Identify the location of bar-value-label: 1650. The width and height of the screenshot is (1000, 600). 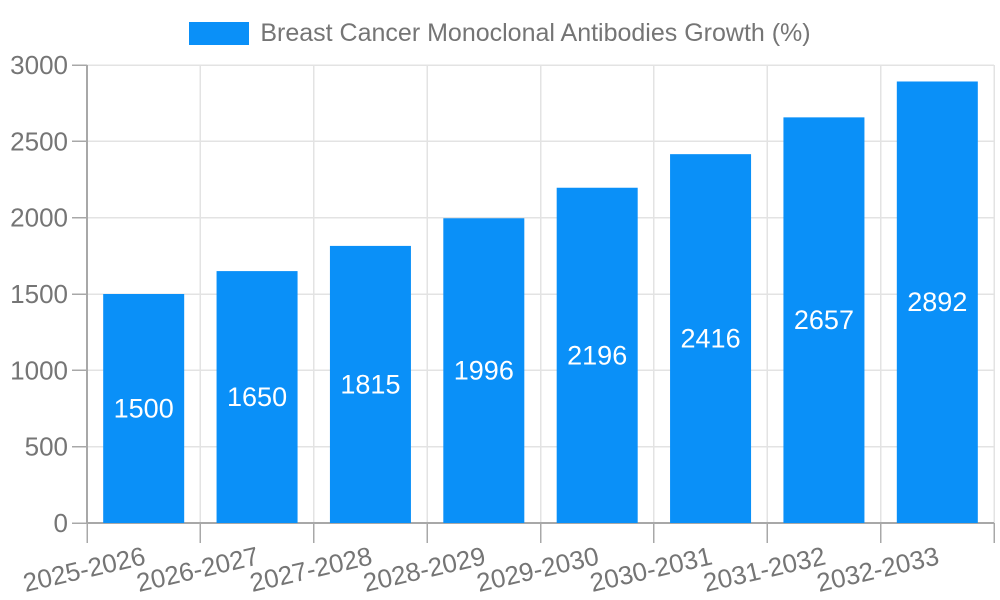
(257, 397).